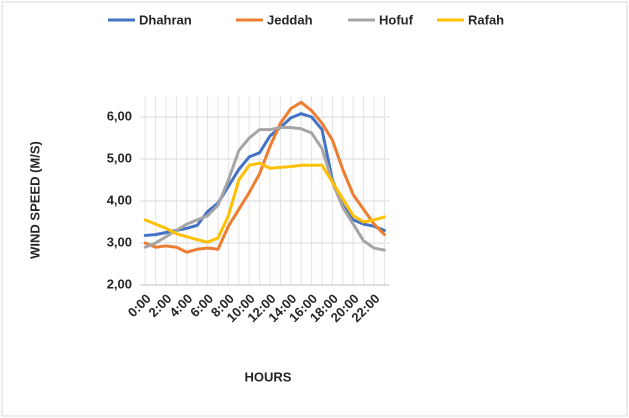 The width and height of the screenshot is (629, 418). I want to click on y-tick-label: 3,00, so click(119, 241).